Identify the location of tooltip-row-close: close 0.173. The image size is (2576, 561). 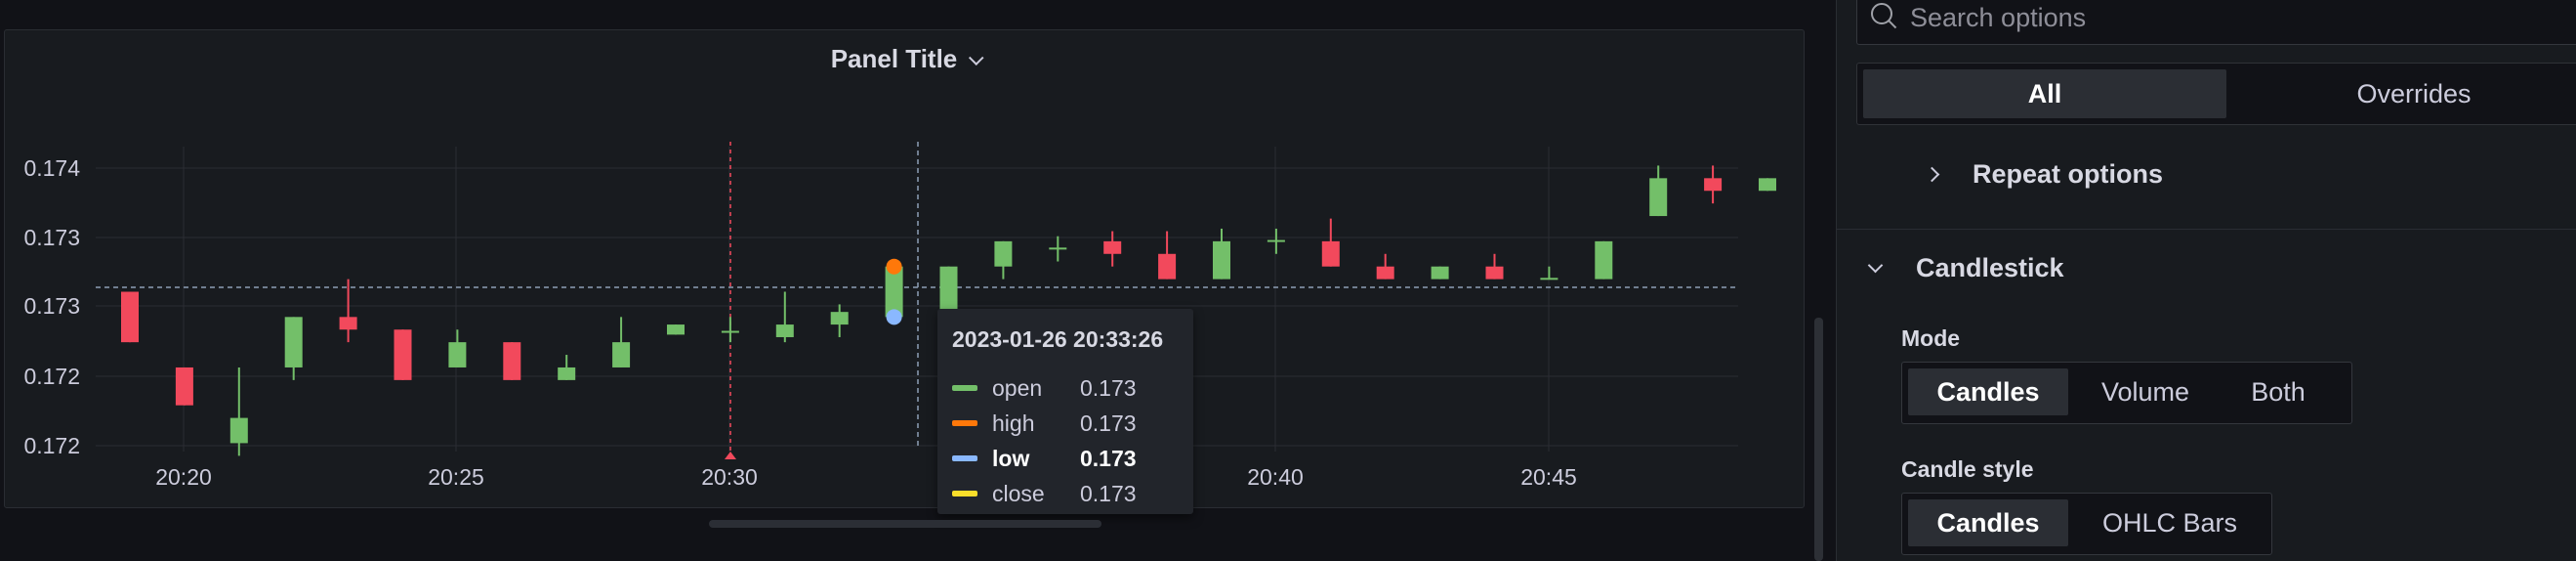
(1045, 493).